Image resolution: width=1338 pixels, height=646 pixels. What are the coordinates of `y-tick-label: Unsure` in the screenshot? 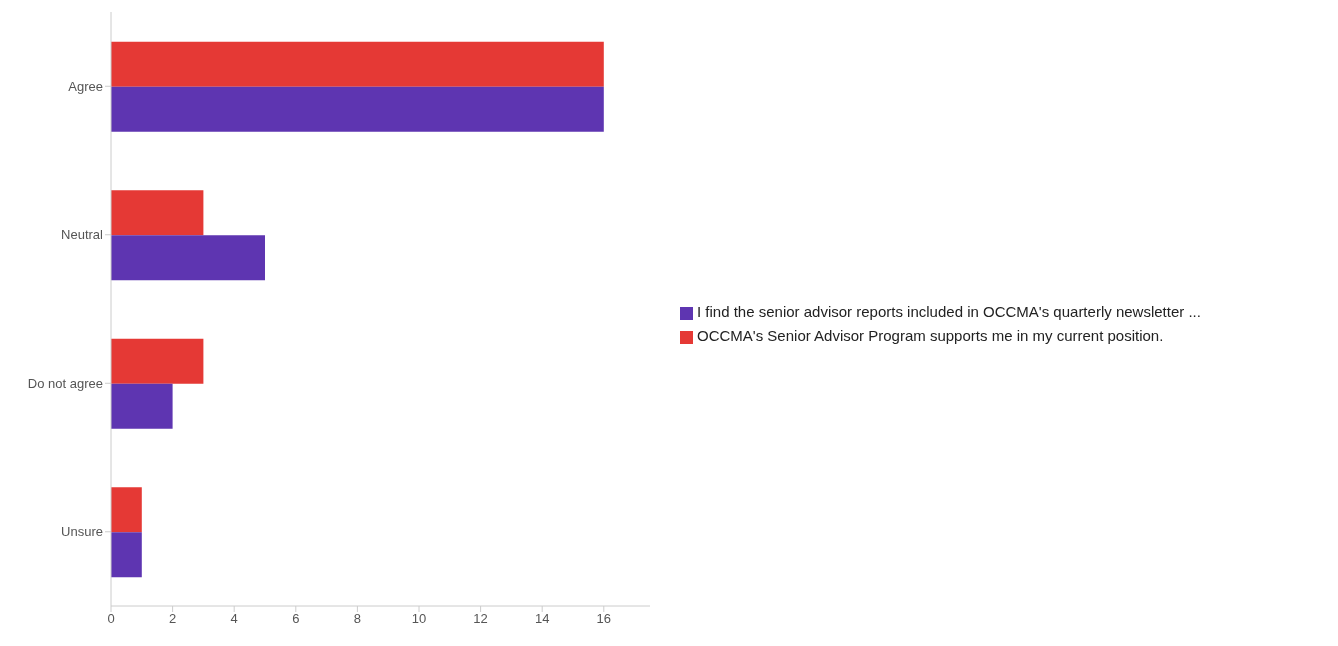 It's located at (82, 532).